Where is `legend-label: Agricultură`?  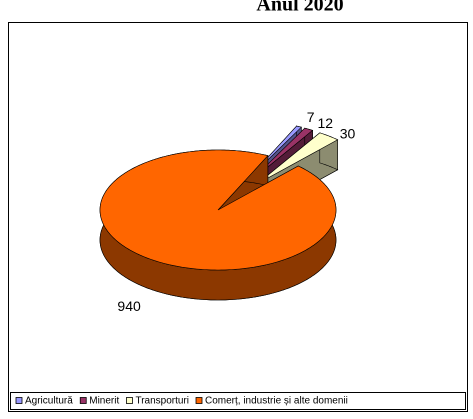 legend-label: Agricultură is located at coordinates (49, 401).